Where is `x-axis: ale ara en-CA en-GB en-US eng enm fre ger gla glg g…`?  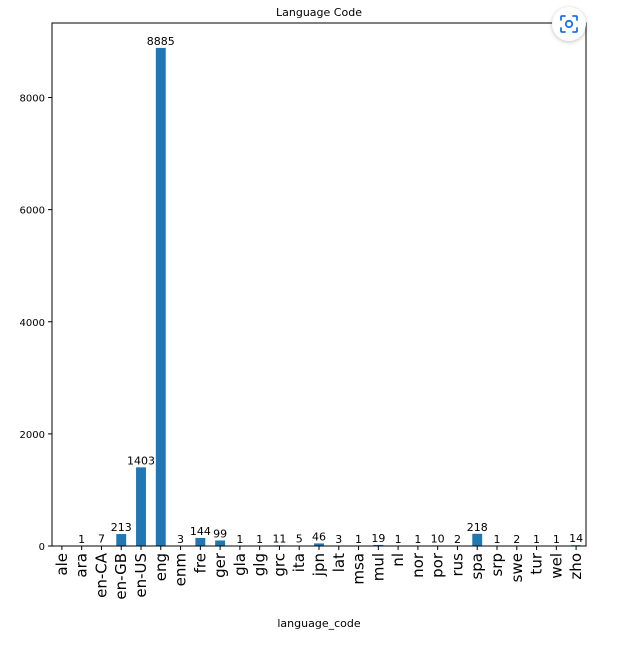 x-axis: ale ara en-CA en-GB en-US eng enm fre ger gla glg g… is located at coordinates (319, 573).